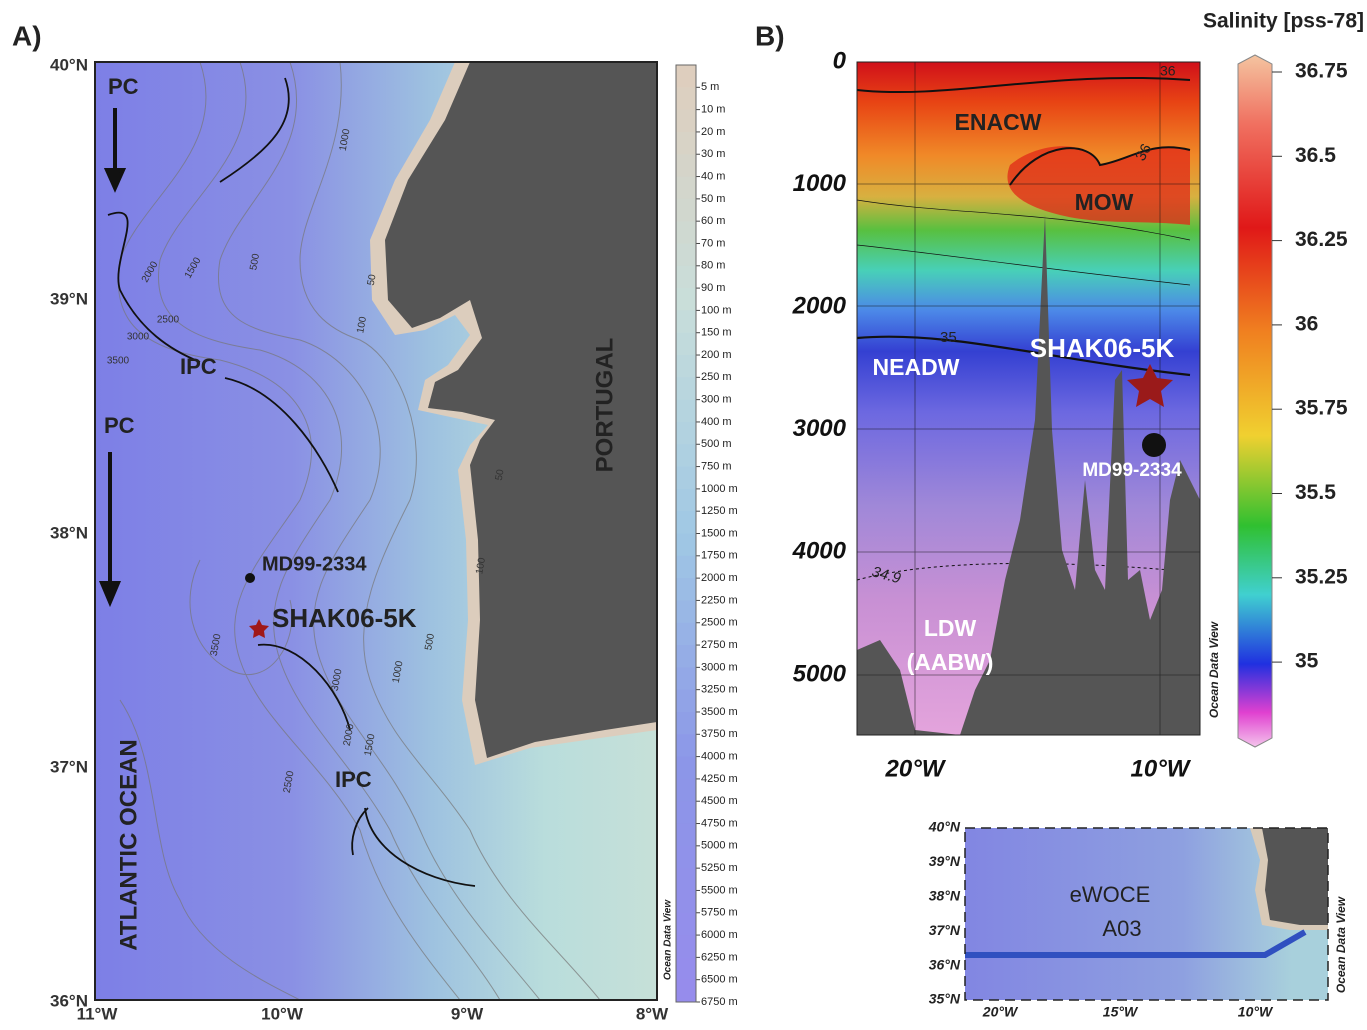  I want to click on panel-label: A), so click(27, 35).